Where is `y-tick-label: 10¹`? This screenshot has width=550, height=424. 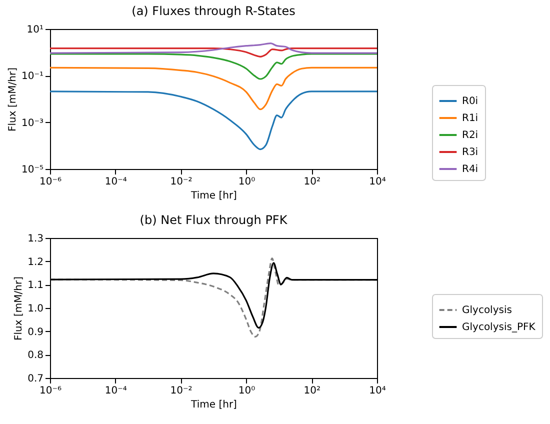 y-tick-label: 10¹ is located at coordinates (35, 30).